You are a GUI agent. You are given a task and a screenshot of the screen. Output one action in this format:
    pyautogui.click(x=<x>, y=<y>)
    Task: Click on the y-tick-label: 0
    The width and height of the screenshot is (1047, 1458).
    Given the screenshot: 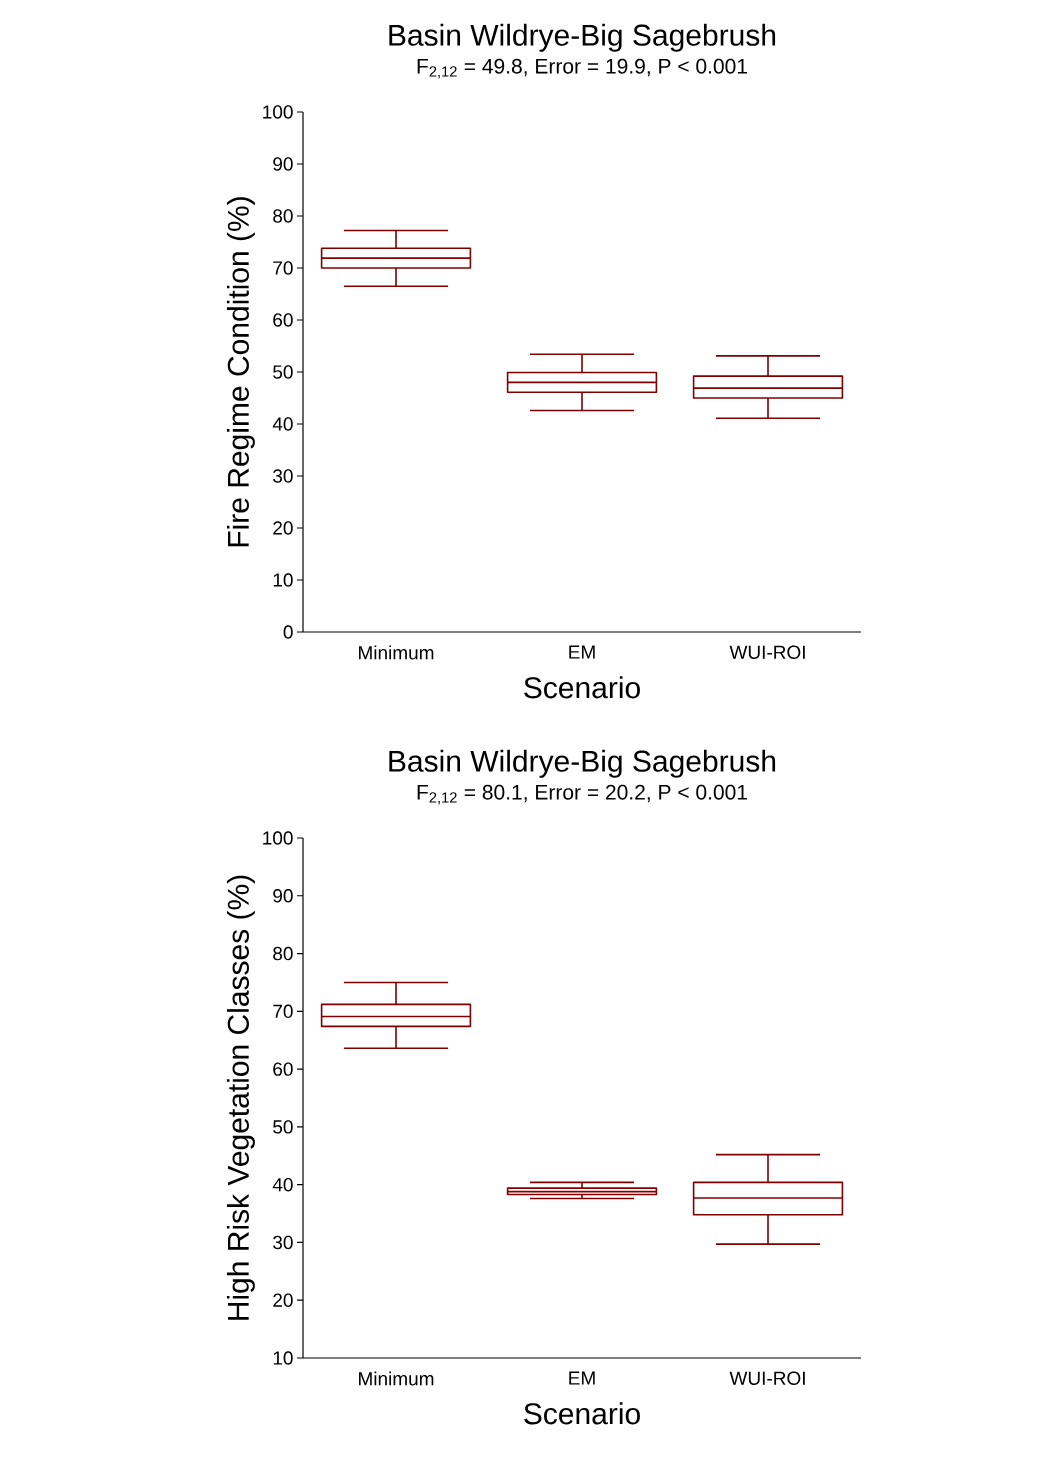 What is the action you would take?
    pyautogui.click(x=288, y=632)
    